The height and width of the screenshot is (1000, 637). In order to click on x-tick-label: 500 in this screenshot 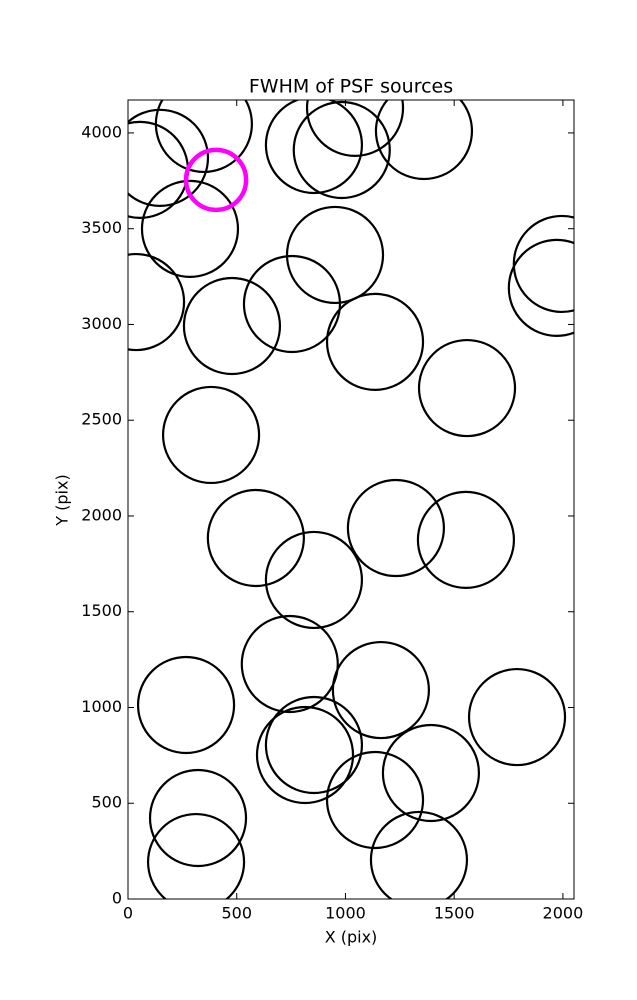, I will do `click(236, 913)`.